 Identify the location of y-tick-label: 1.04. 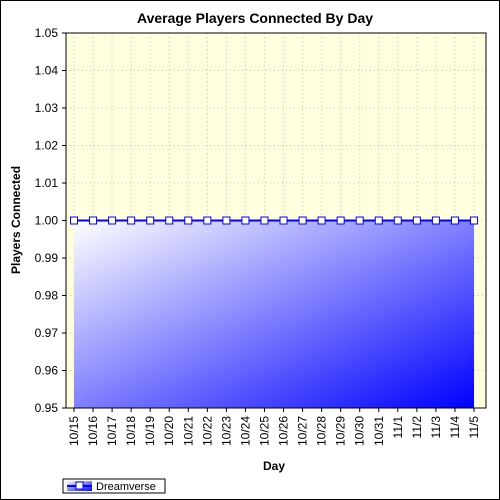
(47, 71).